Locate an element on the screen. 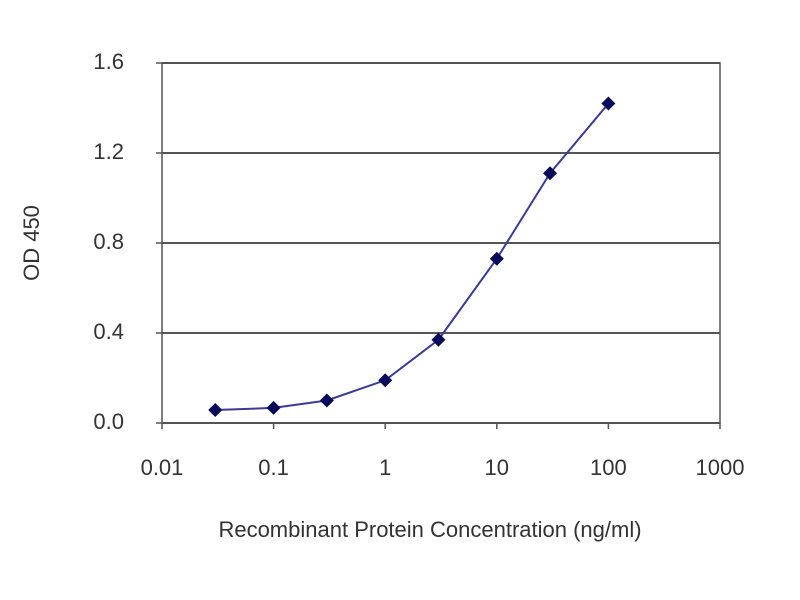  x-tick-label: 0.01 is located at coordinates (162, 467).